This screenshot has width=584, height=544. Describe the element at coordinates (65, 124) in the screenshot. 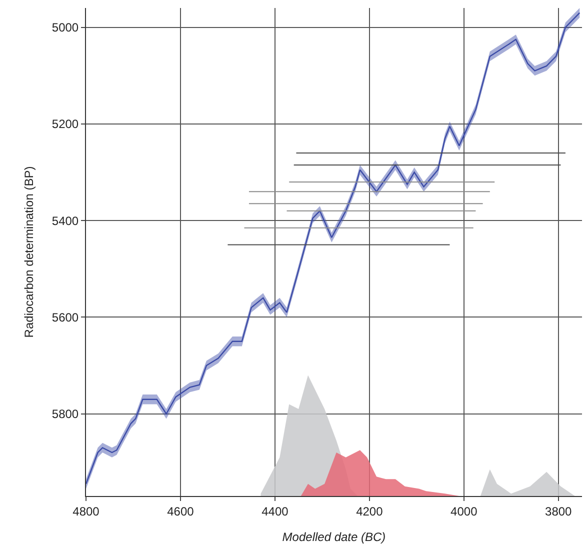

I see `y-tick-label: 5200` at that location.